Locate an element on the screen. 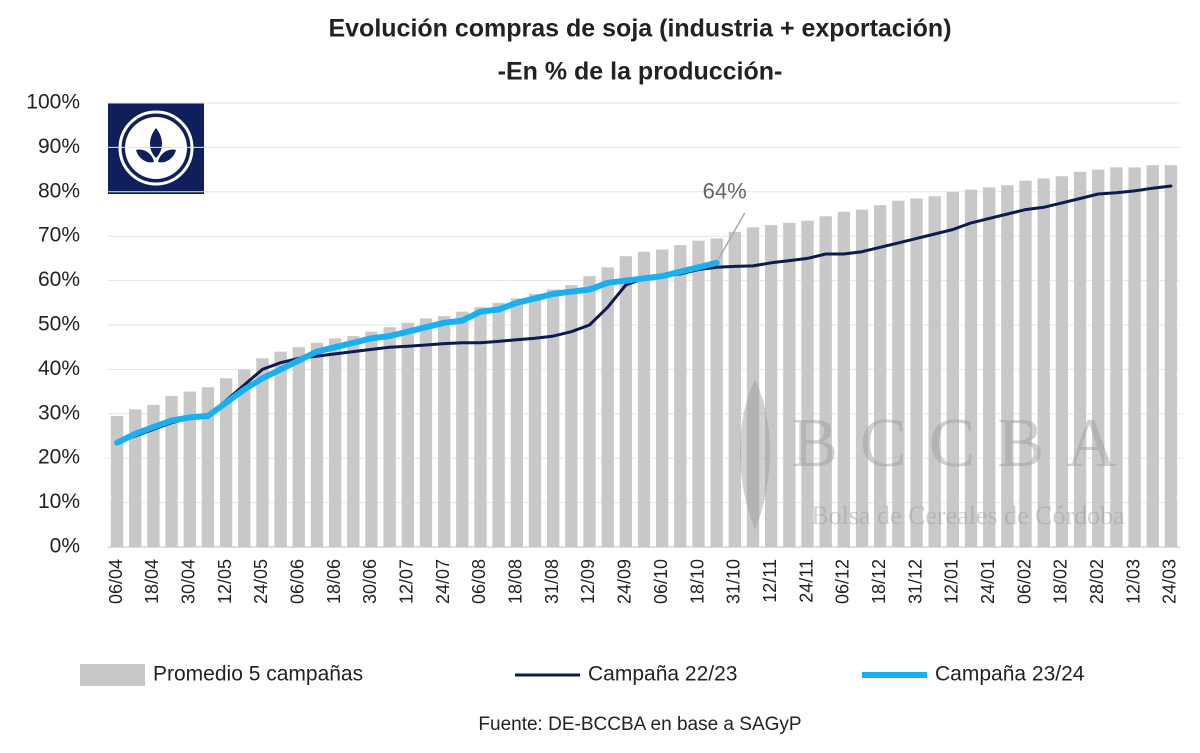 Image resolution: width=1200 pixels, height=753 pixels. legend-label: Campaña 23/24 is located at coordinates (1010, 674).